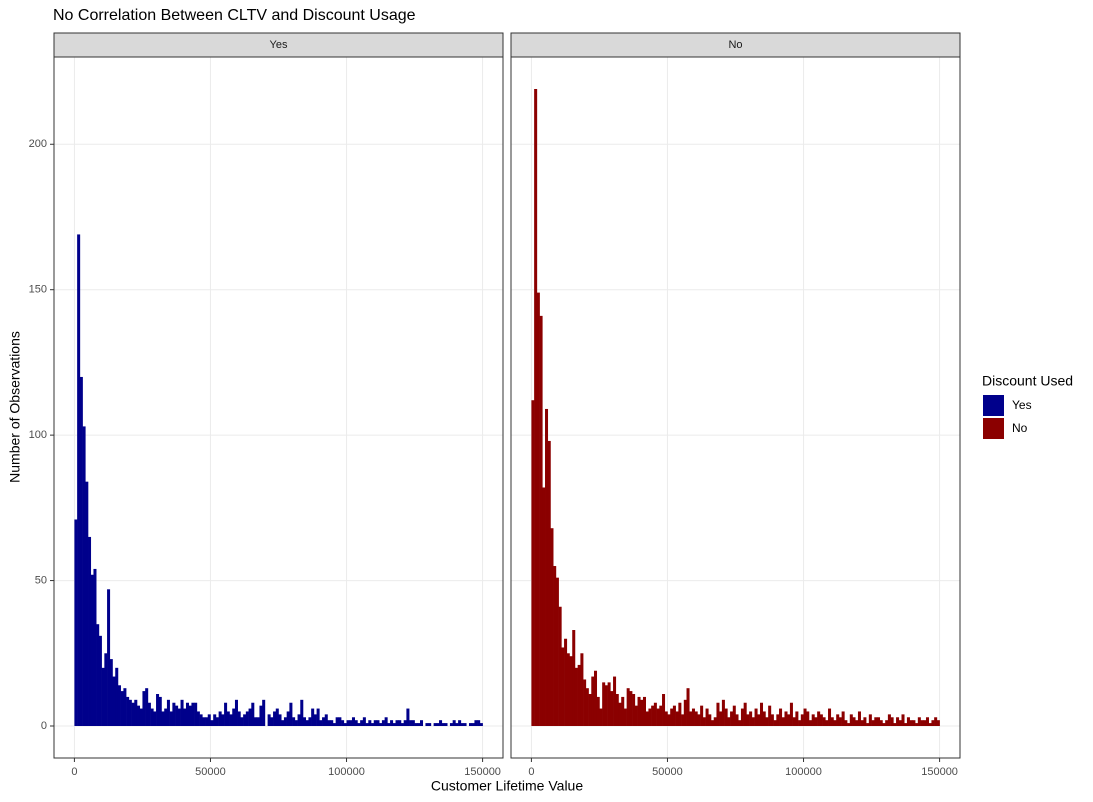 The image size is (1093, 802). I want to click on facet-strip, so click(278, 45).